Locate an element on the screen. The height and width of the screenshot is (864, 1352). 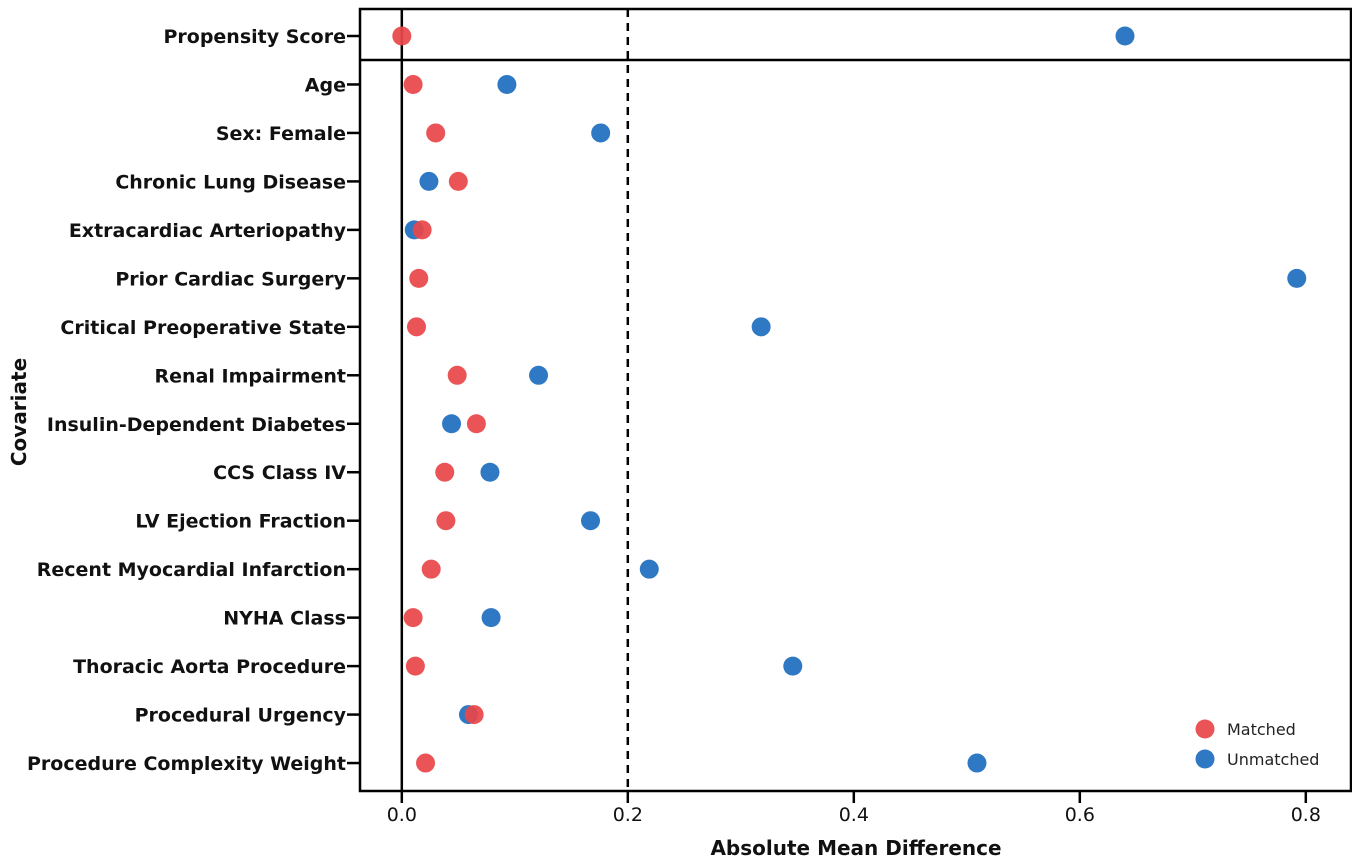
x-tick-label: 0.8 is located at coordinates (1306, 815).